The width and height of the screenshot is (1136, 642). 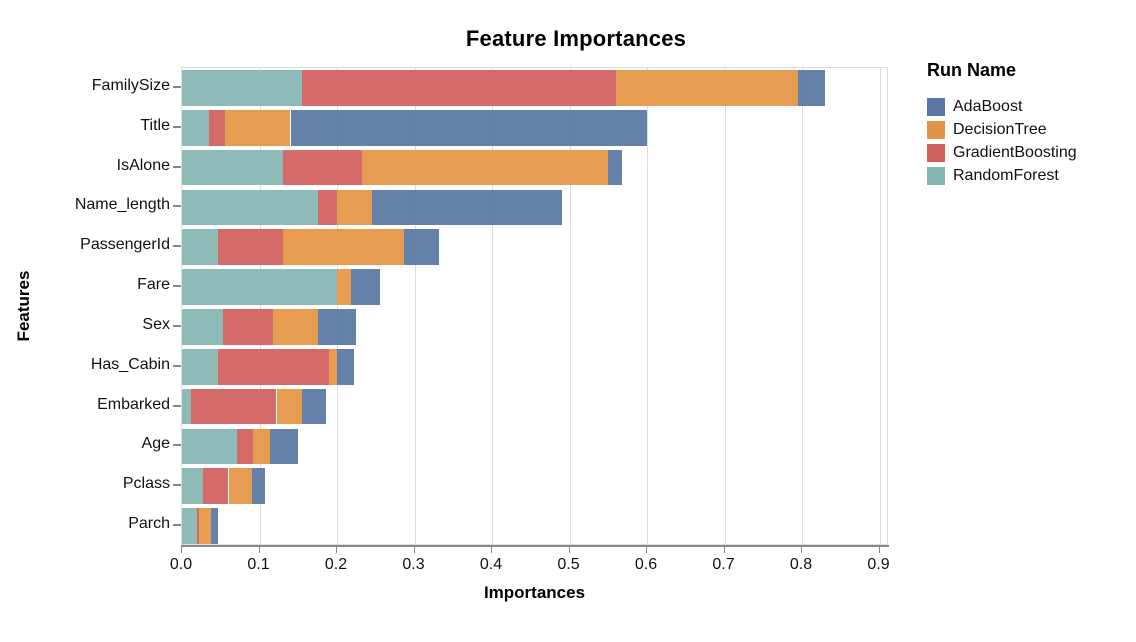 I want to click on y-tick-label: Has_Cabin, so click(x=130, y=364).